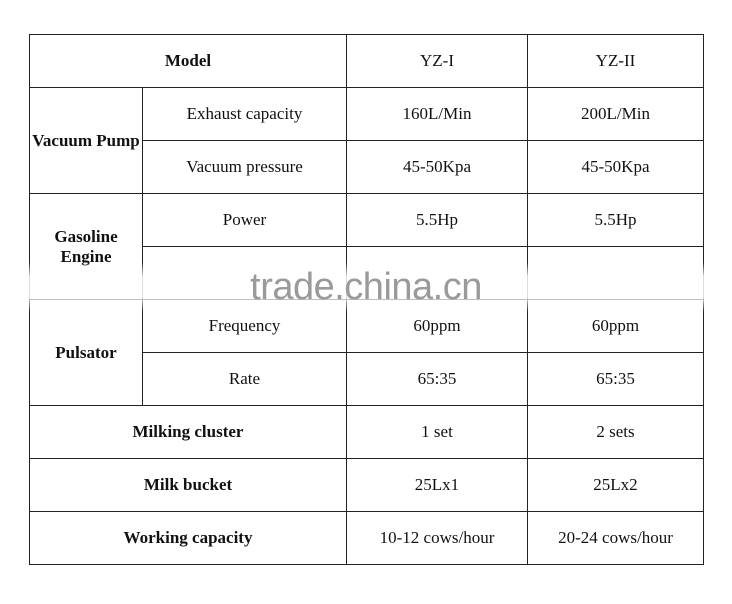 The image size is (732, 604). I want to click on table-header-row: Model YZ-I YZ-II, so click(366, 61).